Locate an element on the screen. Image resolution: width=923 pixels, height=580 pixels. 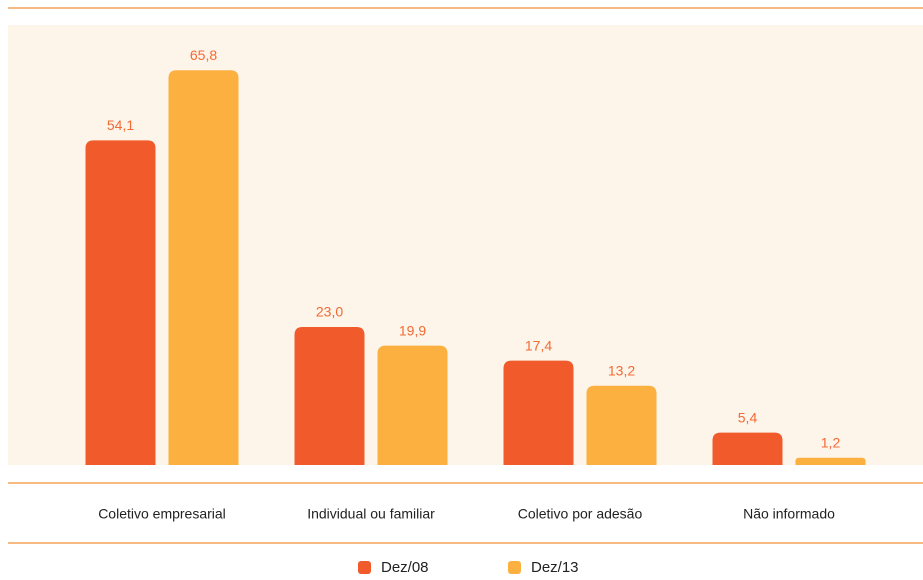
value-label: 23,0 is located at coordinates (329, 312).